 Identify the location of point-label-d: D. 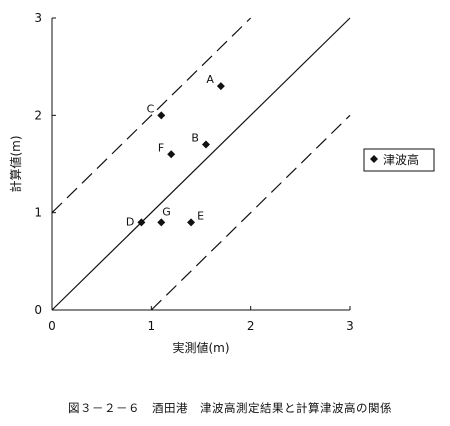
(130, 221).